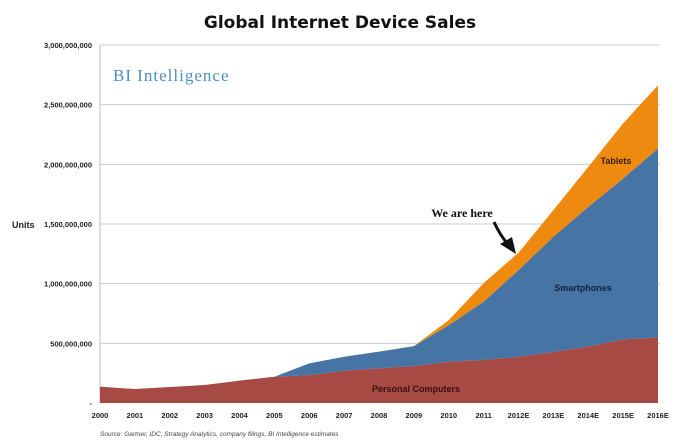 This screenshot has width=680, height=447. What do you see at coordinates (171, 75) in the screenshot?
I see `bi-intelligence-logo: BI Intelligence` at bounding box center [171, 75].